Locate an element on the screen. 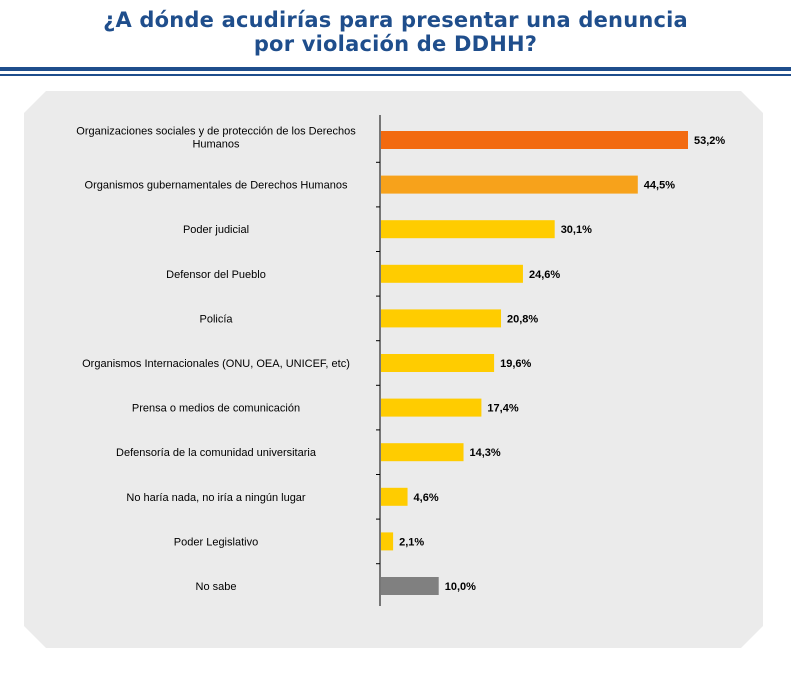  title-line-2: por violación de DDHH? is located at coordinates (395, 44).